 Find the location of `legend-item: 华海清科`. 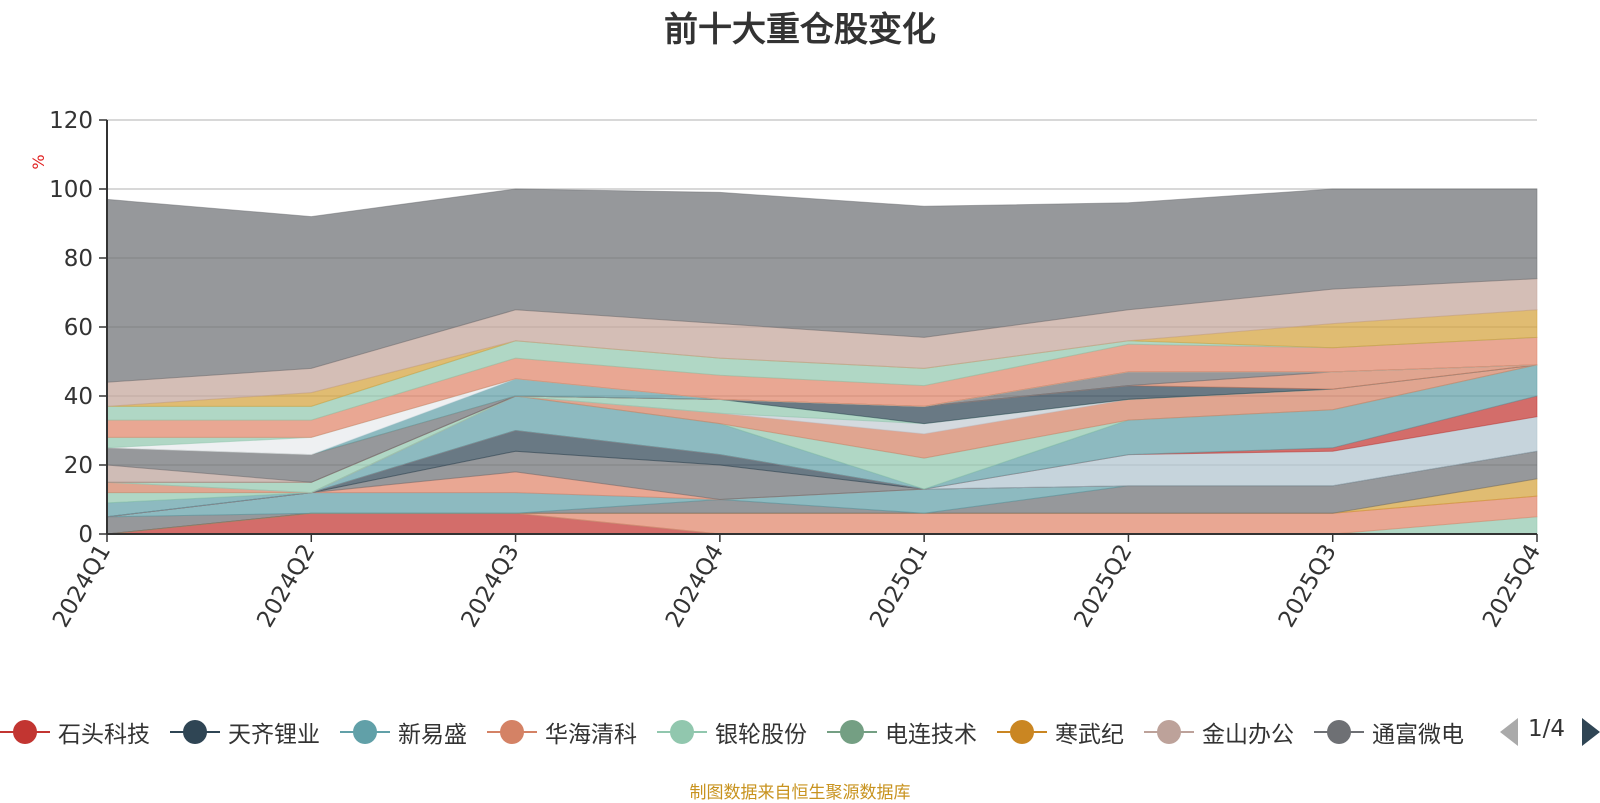

legend-item: 华海清科 is located at coordinates (562, 732).